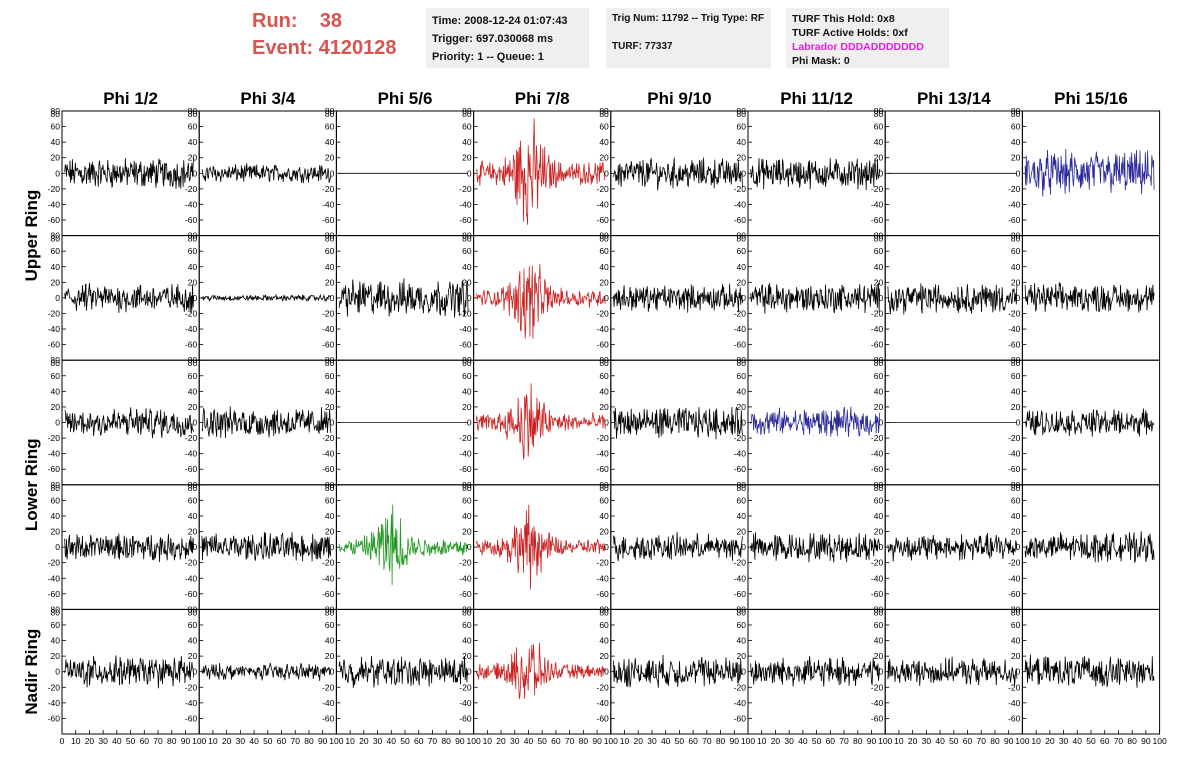  Describe the element at coordinates (405, 98) in the screenshot. I see `column-header: Phi 5/6` at that location.